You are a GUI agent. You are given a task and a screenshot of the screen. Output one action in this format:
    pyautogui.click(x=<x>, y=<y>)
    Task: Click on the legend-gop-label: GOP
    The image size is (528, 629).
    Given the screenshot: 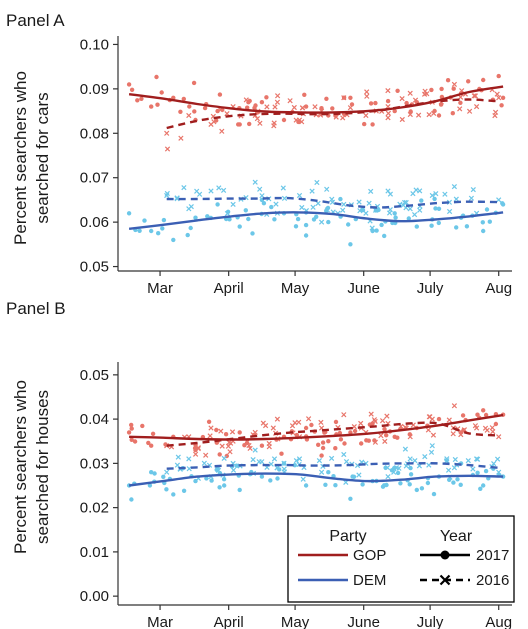 What is the action you would take?
    pyautogui.click(x=369, y=555)
    